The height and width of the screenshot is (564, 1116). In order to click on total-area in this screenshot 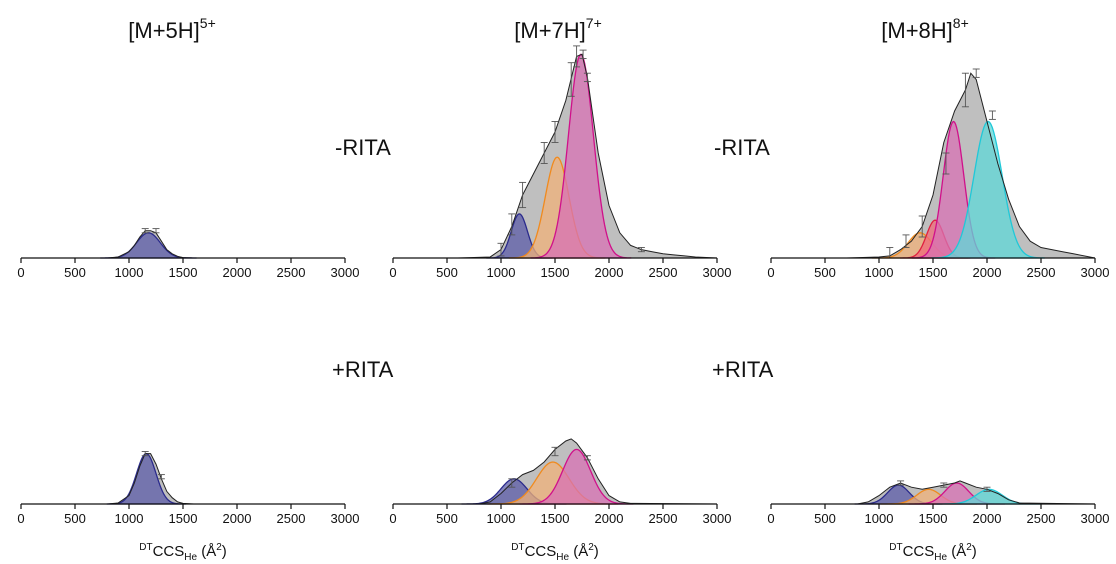, I will do `click(555, 156)`.